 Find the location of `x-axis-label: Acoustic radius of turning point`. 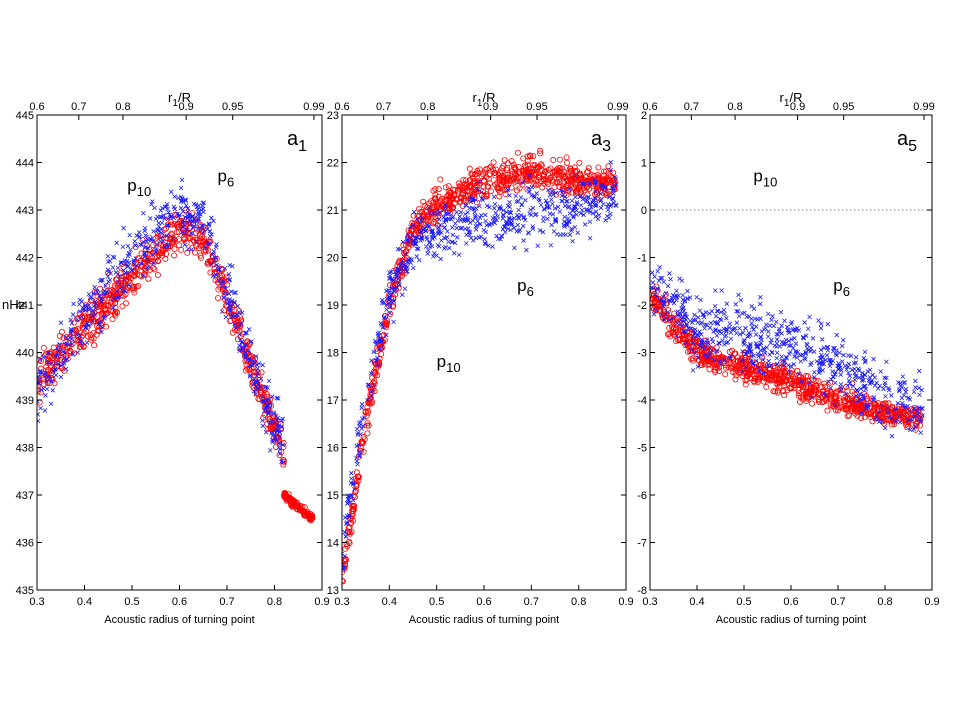

x-axis-label: Acoustic radius of turning point is located at coordinates (484, 620).